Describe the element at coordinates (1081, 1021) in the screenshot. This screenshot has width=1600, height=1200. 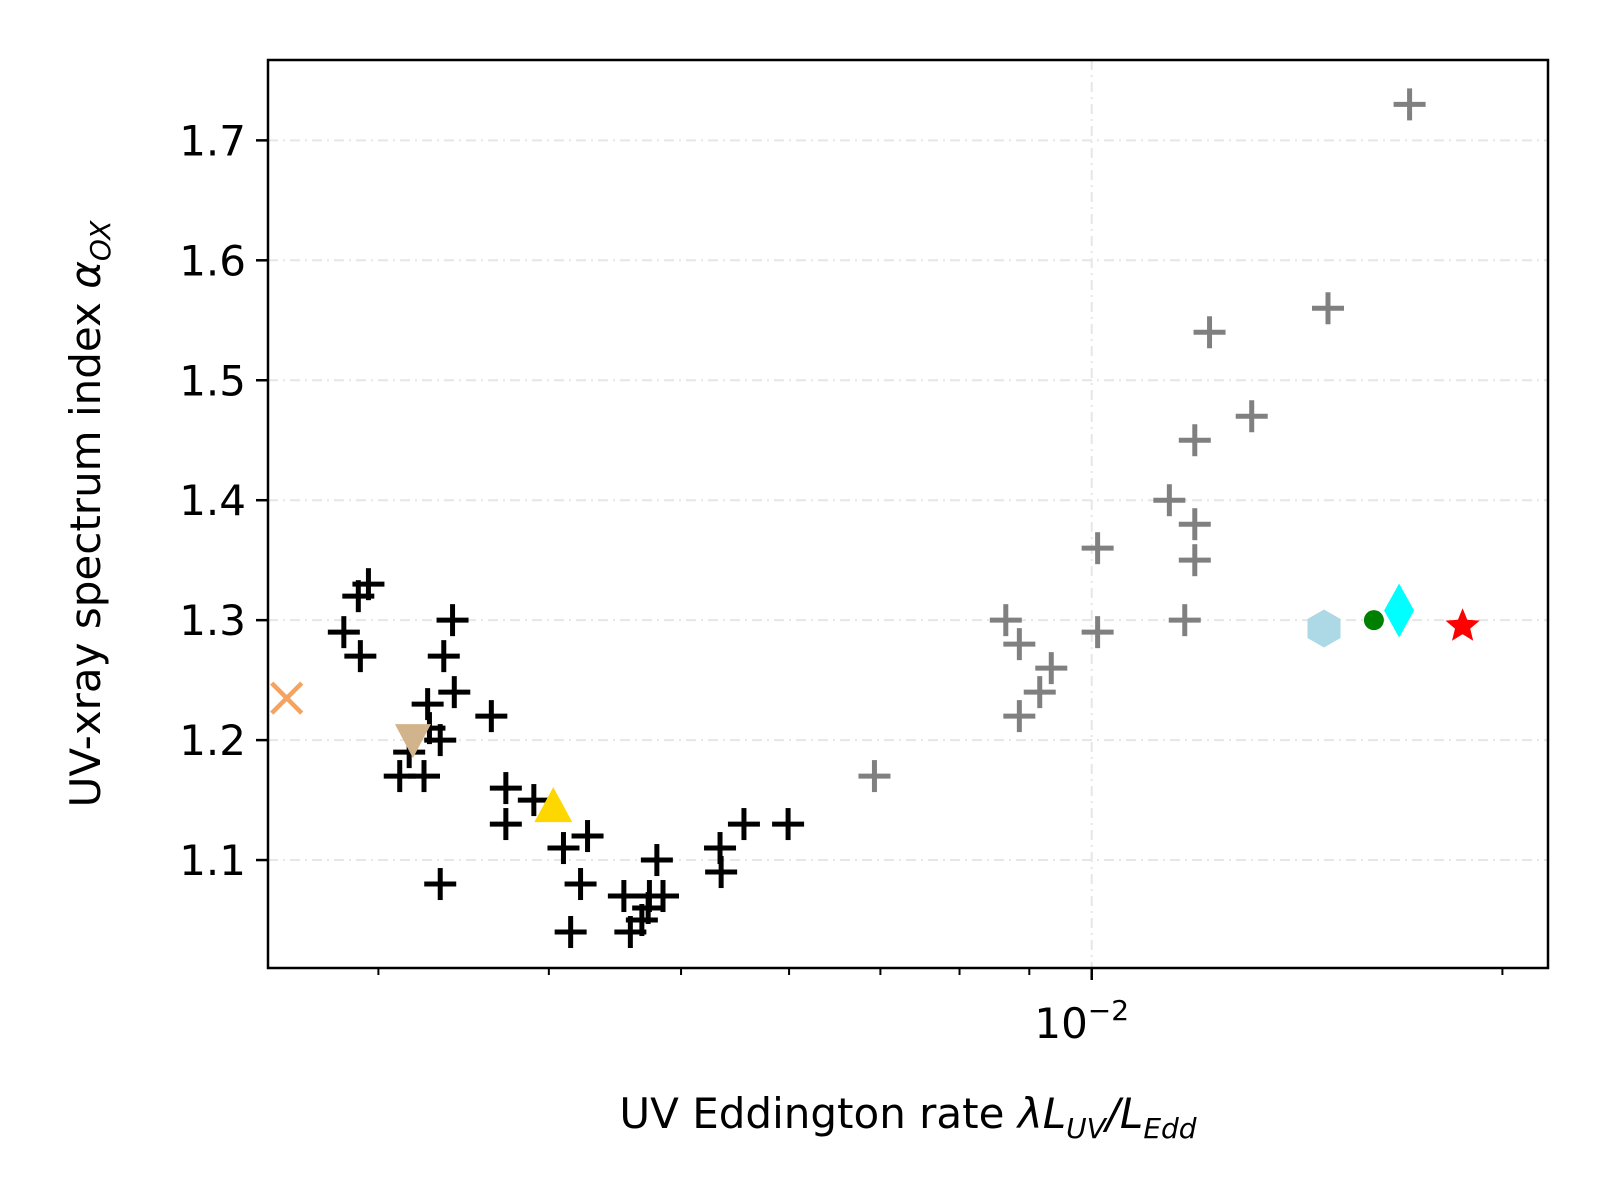
I see `x-tick-label: 10−2` at that location.